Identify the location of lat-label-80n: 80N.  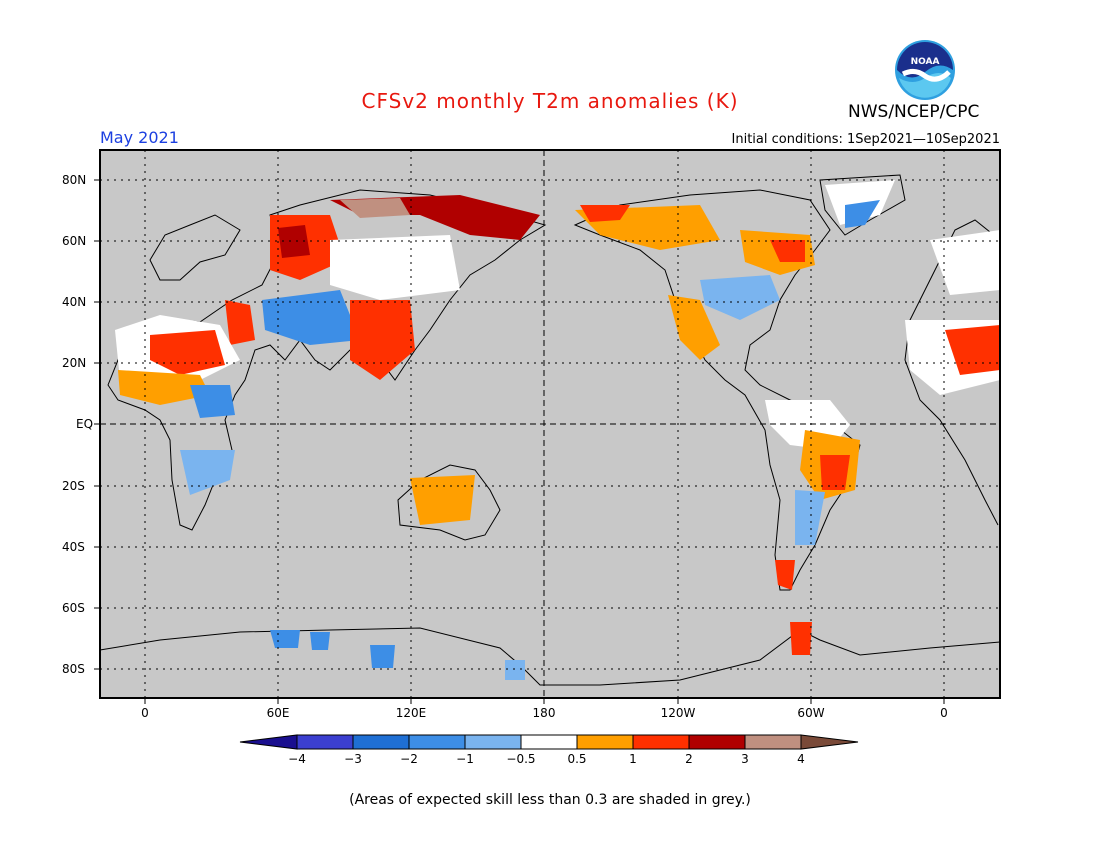
(74, 180).